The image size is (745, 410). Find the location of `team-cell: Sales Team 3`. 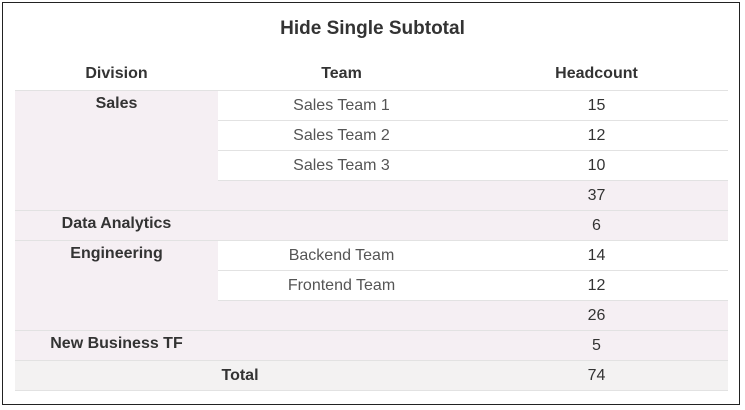

team-cell: Sales Team 3 is located at coordinates (341, 165).